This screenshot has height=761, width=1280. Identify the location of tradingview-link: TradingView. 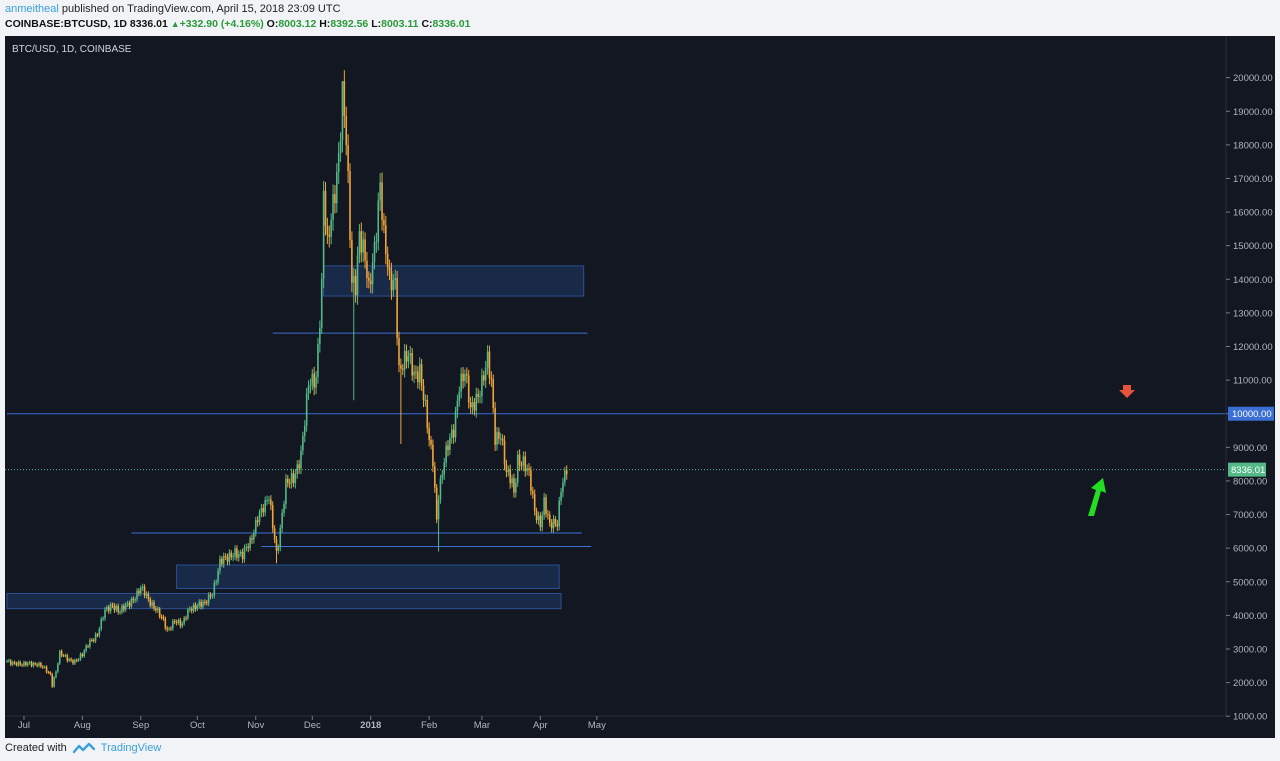
(131, 748).